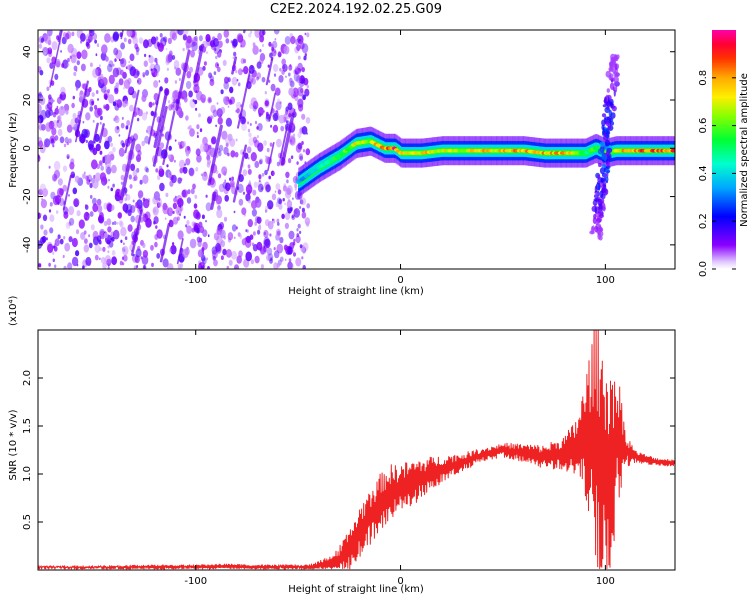 This screenshot has width=750, height=600. What do you see at coordinates (703, 221) in the screenshot?
I see `colorbar-tick-label: 0.2` at bounding box center [703, 221].